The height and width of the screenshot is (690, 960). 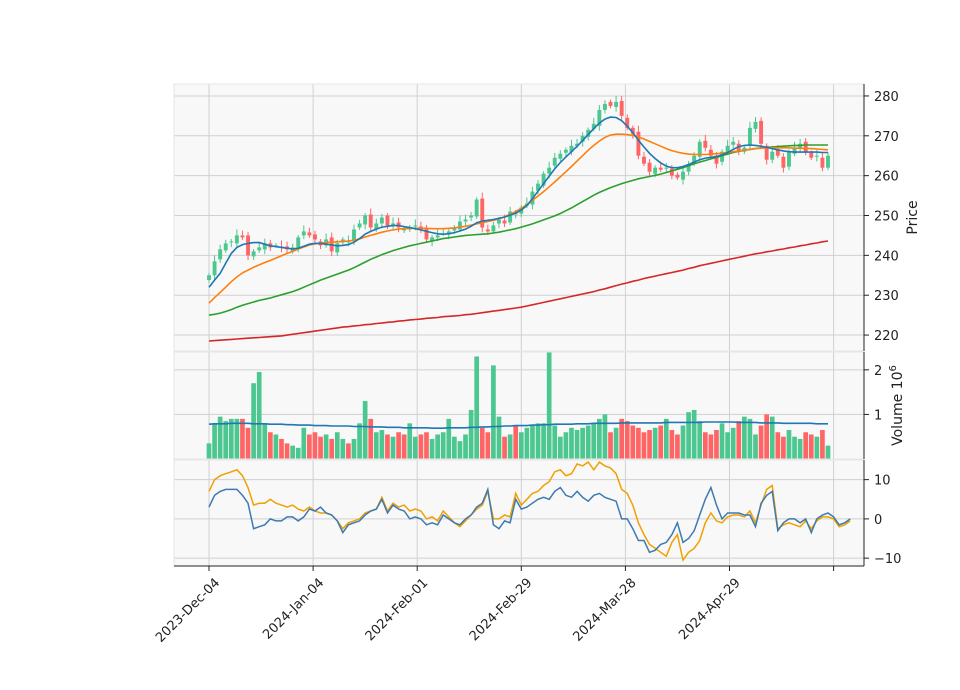 I want to click on macd-y-tick-label: −10, so click(x=887, y=559).